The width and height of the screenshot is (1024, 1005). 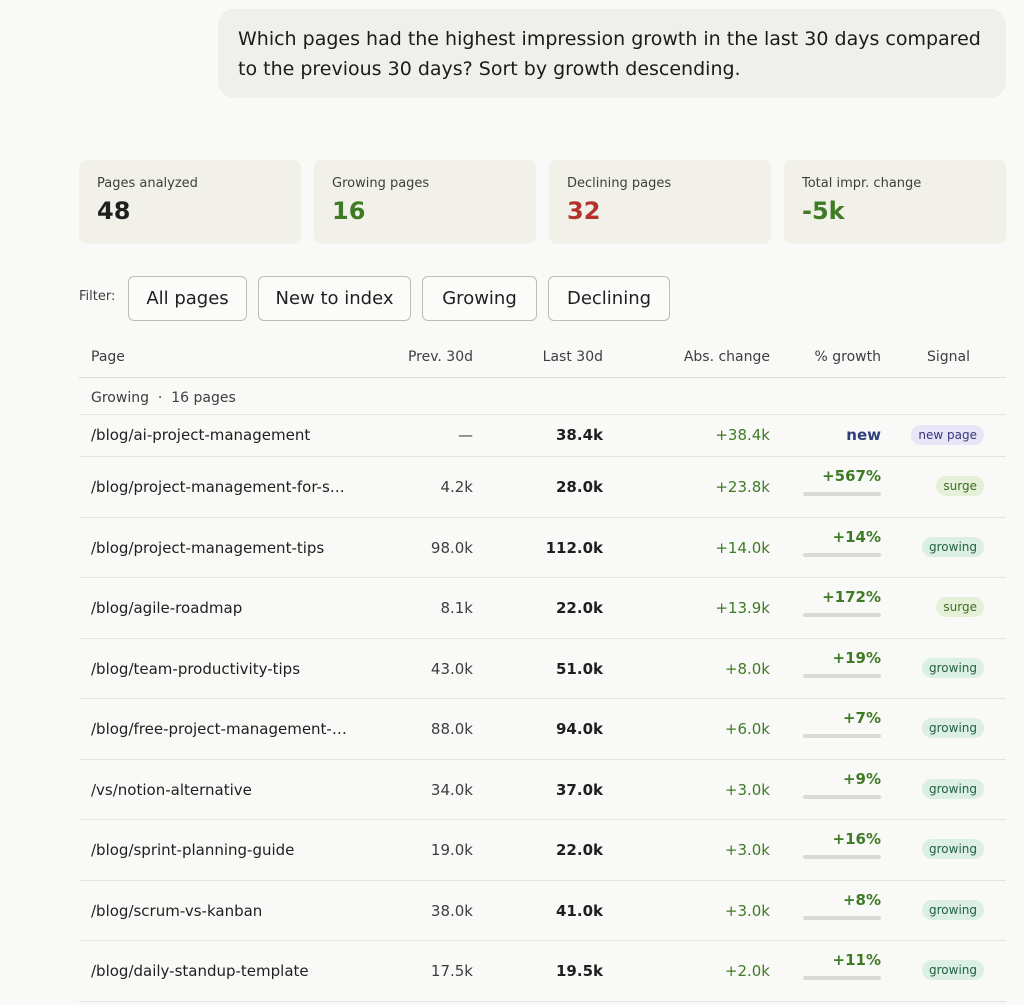 I want to click on cell-page: /blog/daily-standup-template, so click(x=200, y=971).